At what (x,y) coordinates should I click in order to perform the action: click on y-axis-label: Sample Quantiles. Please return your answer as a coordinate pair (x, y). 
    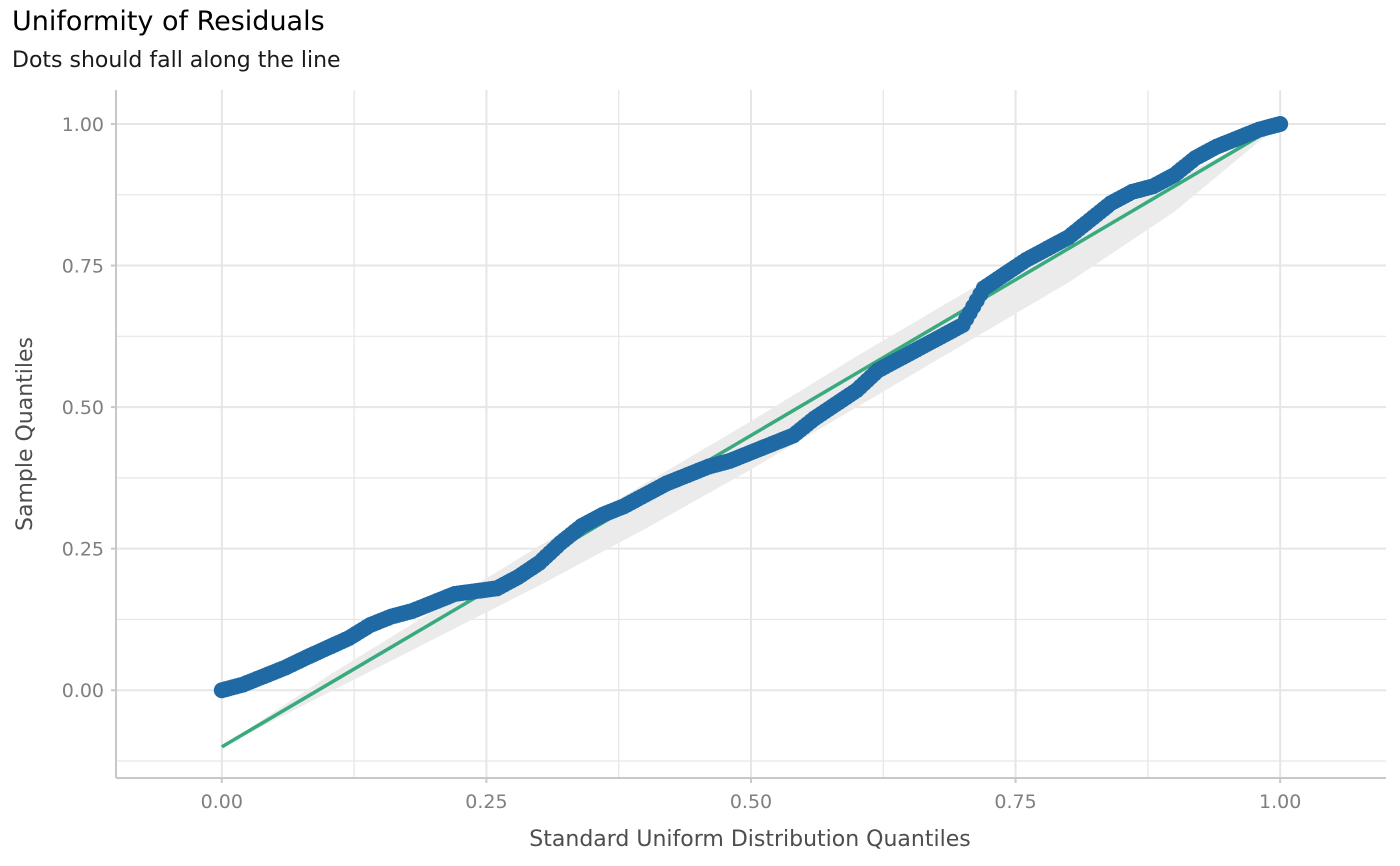
    Looking at the image, I should click on (25, 434).